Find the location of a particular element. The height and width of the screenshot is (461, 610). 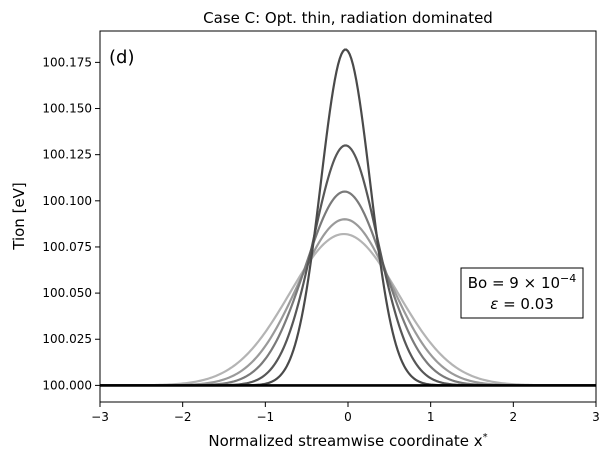

x-tick-label: 0 is located at coordinates (348, 417).